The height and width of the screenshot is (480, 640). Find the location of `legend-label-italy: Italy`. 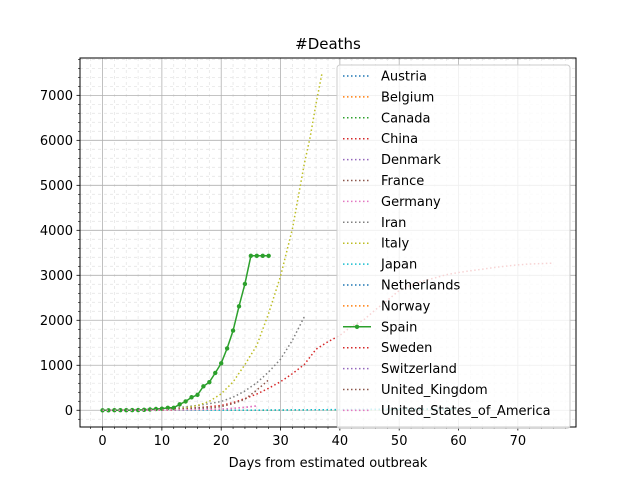

legend-label-italy: Italy is located at coordinates (395, 244).